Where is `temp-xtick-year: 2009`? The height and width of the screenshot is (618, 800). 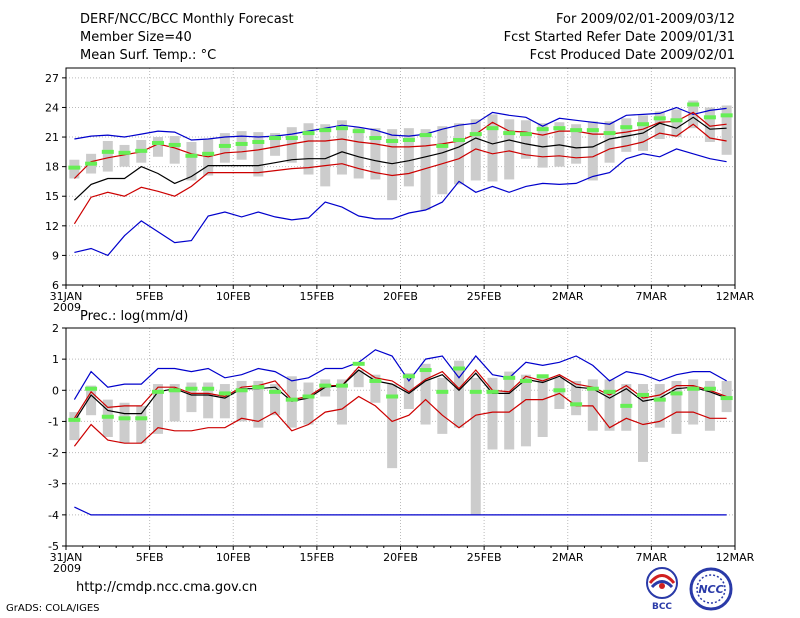 temp-xtick-year: 2009 is located at coordinates (67, 307).